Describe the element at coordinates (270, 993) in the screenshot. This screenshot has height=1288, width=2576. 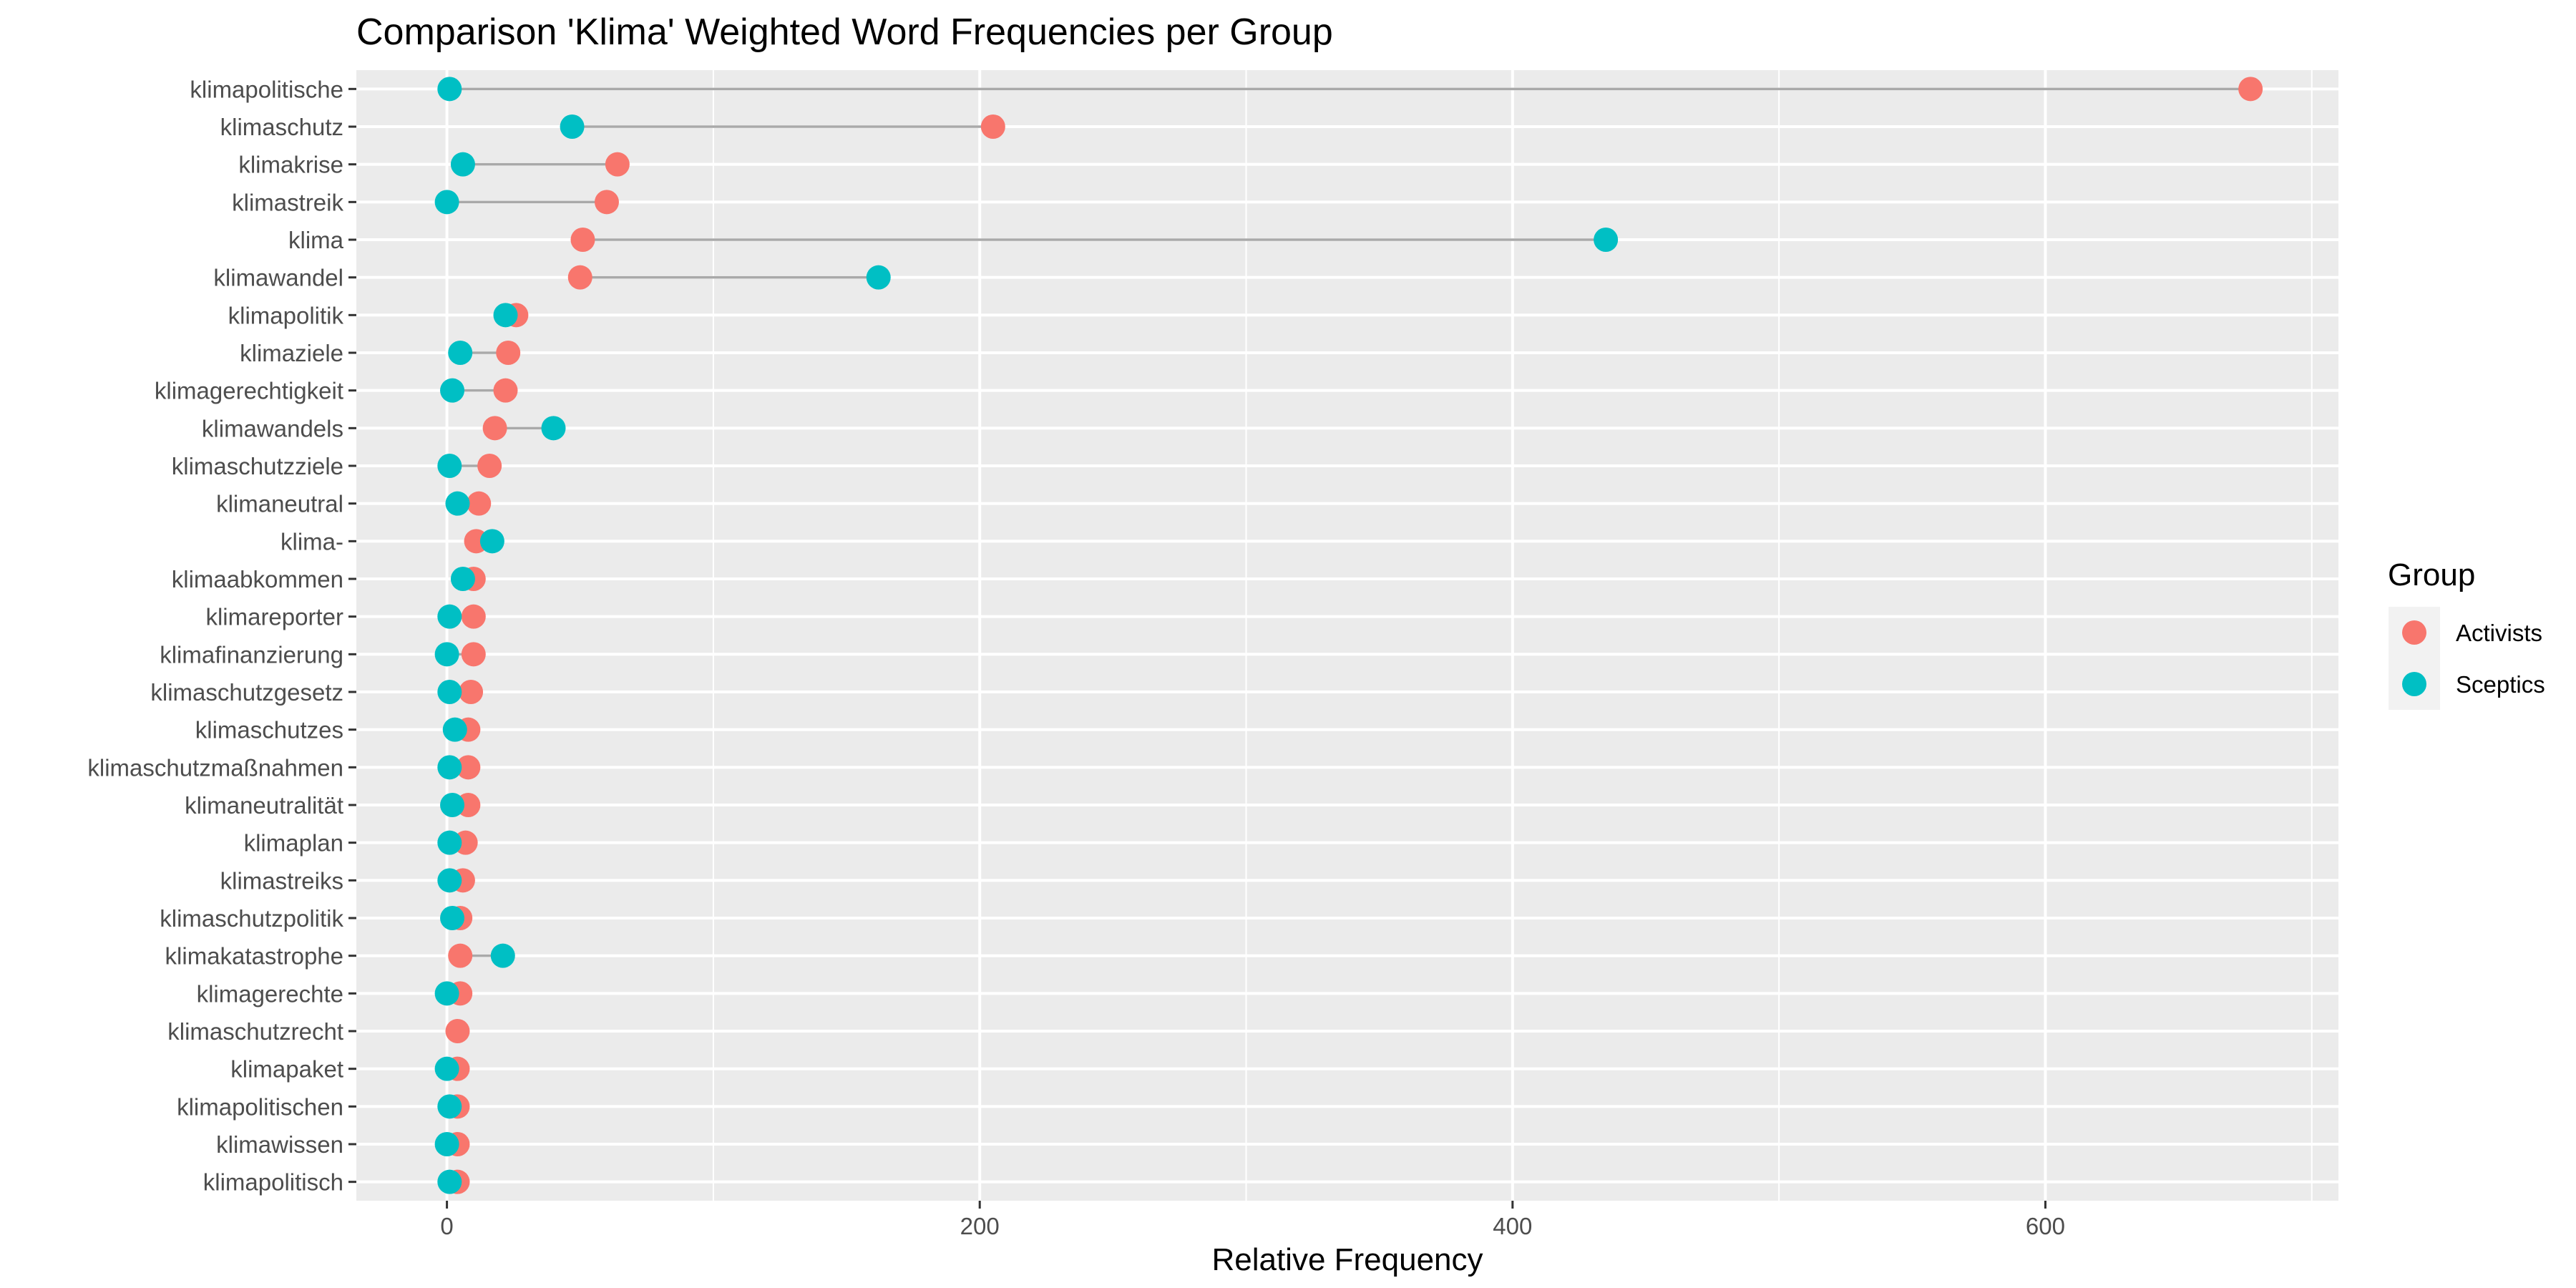
I see `y-tick-label: klimagerechte` at that location.